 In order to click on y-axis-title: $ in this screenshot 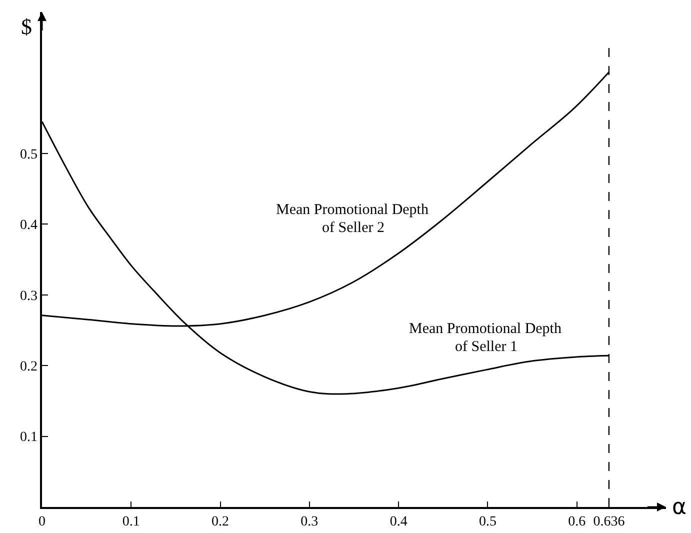, I will do `click(26, 26)`.